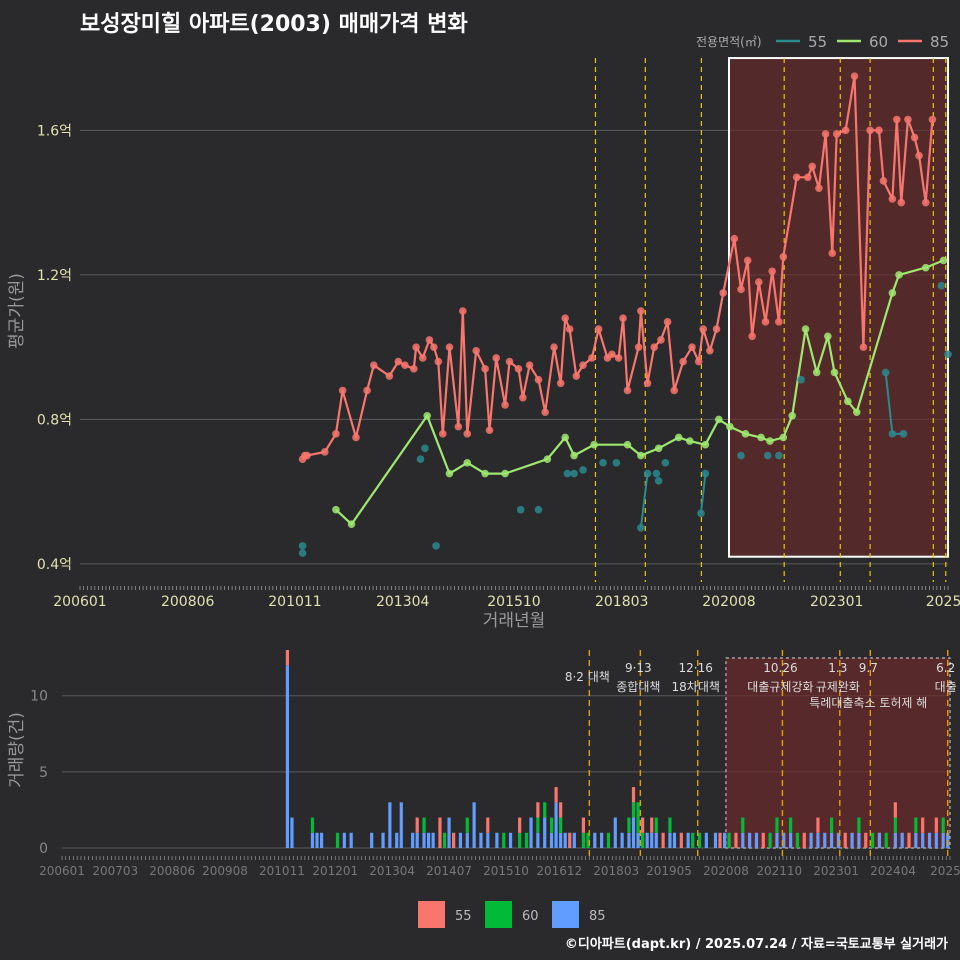 The image size is (960, 960). What do you see at coordinates (513, 602) in the screenshot?
I see `x-tick-label: 201510` at bounding box center [513, 602].